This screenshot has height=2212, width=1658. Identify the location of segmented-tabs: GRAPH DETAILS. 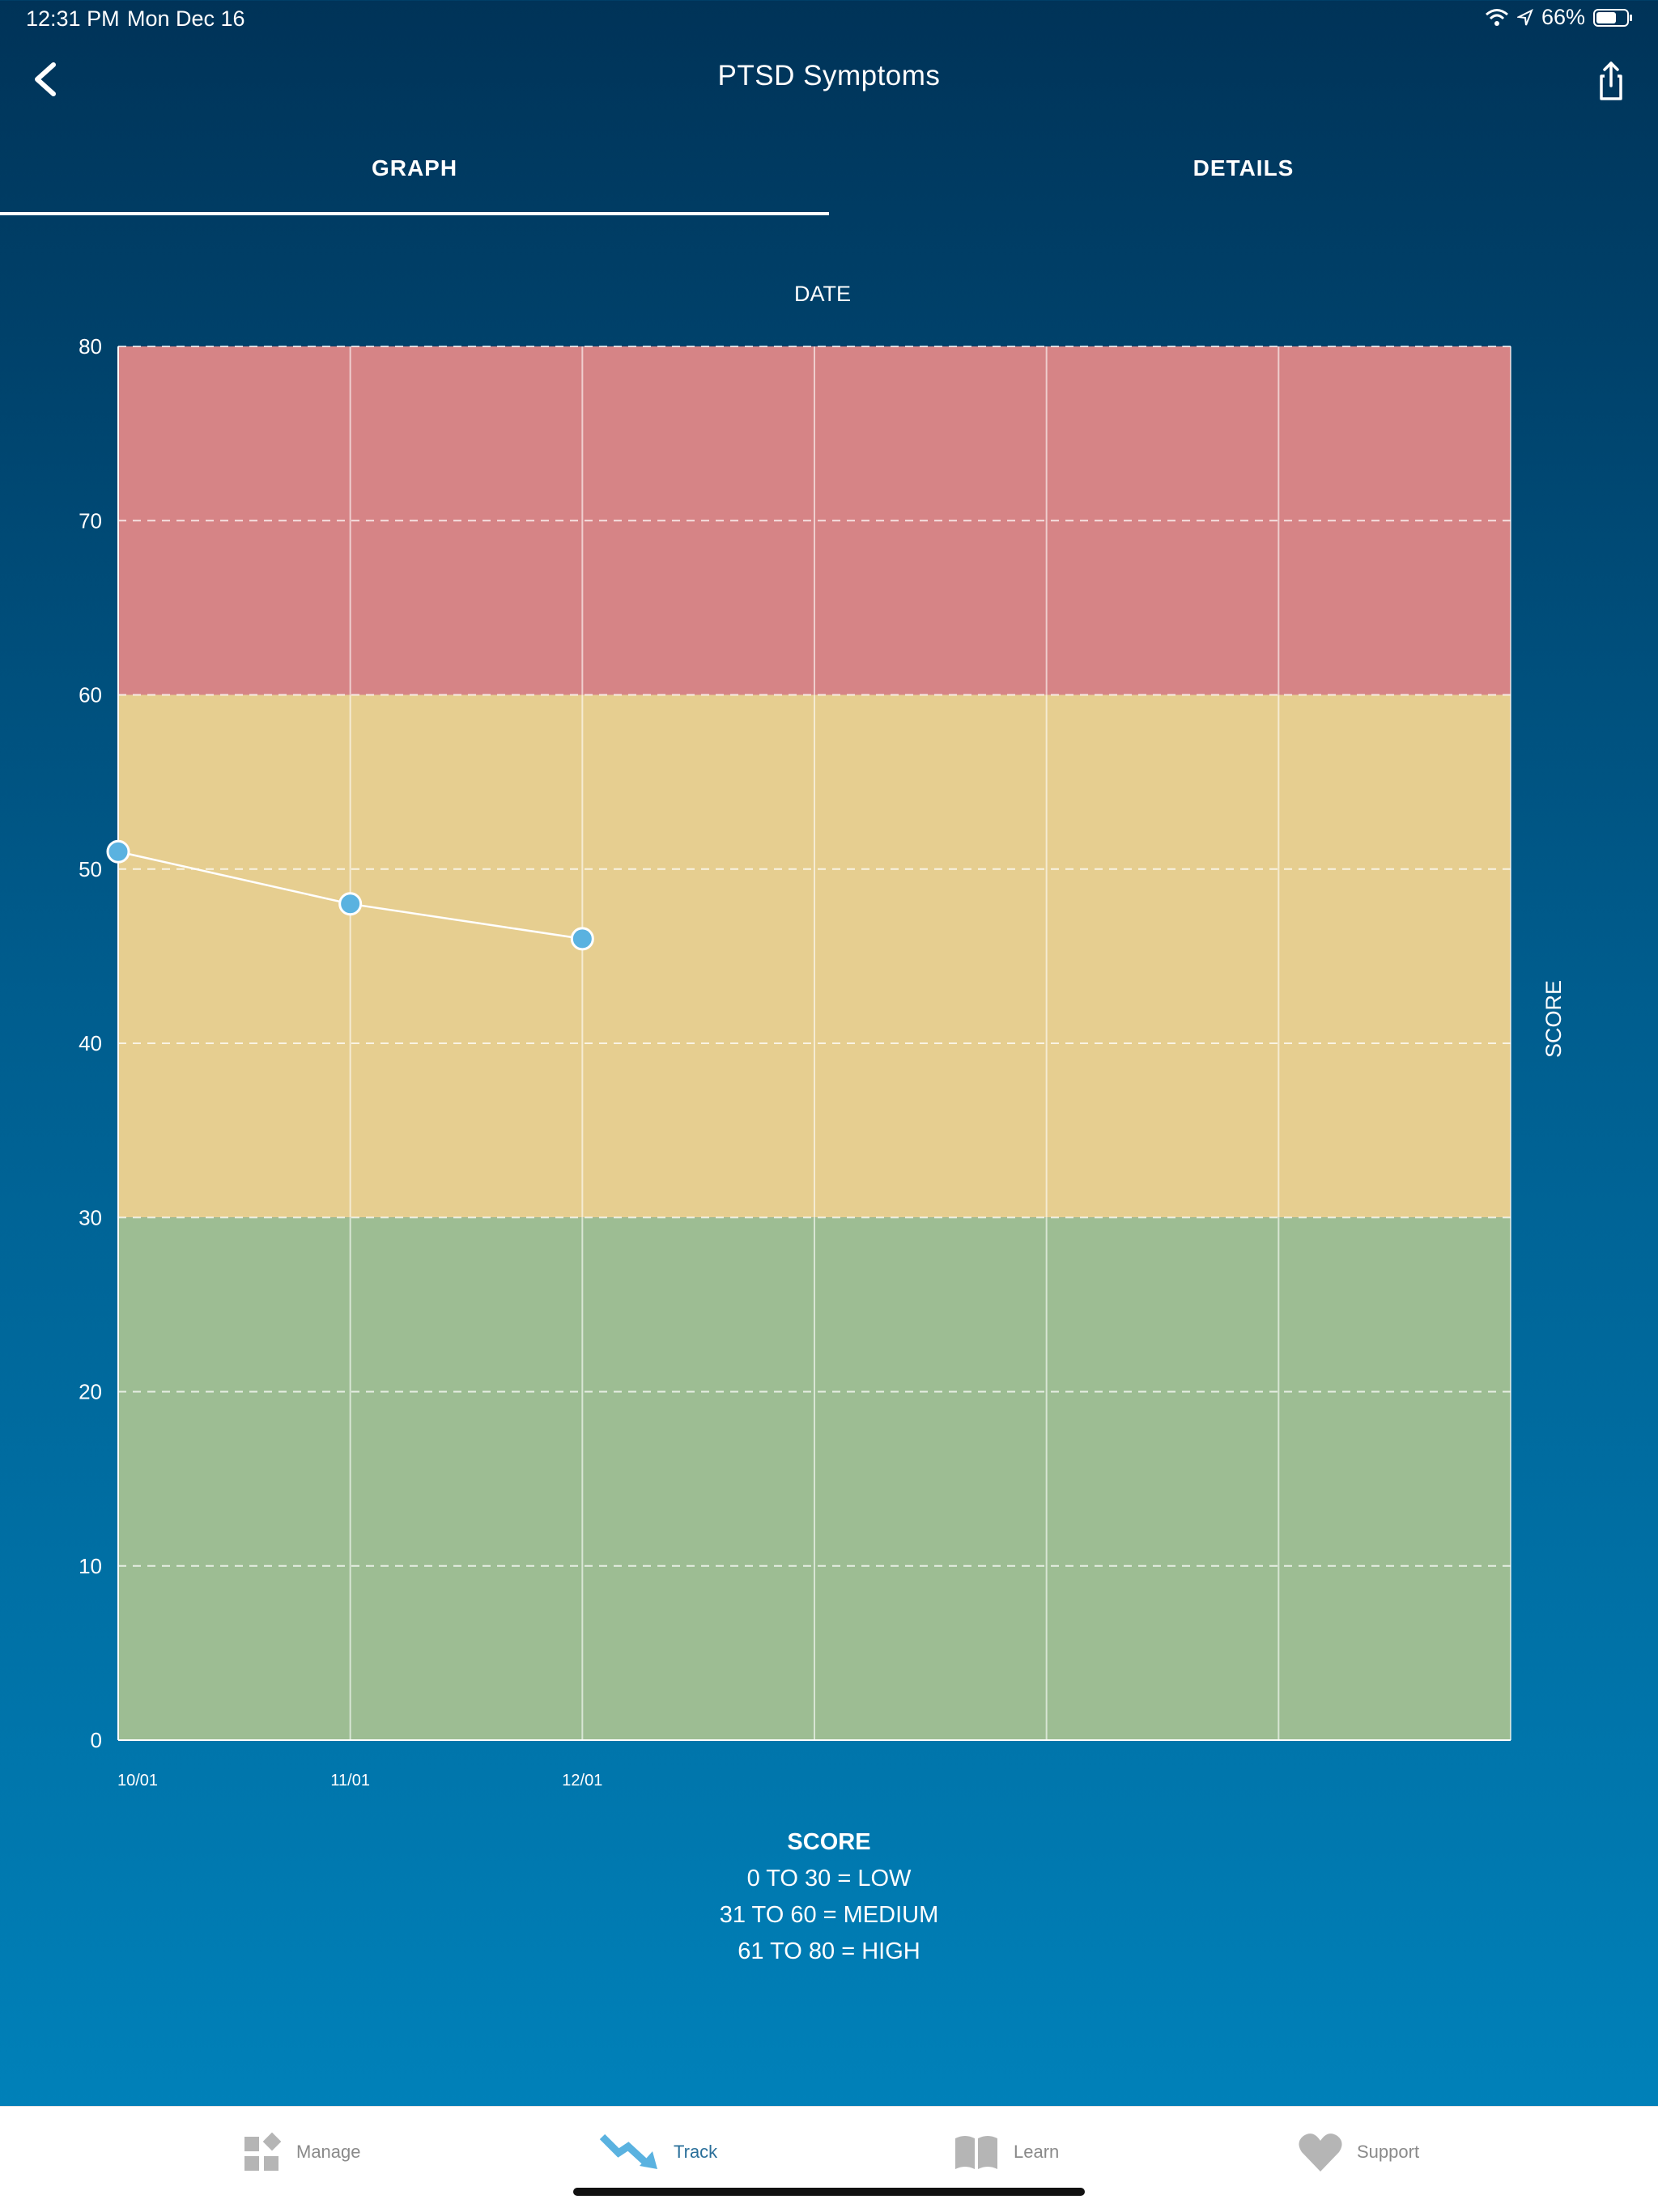
(829, 168).